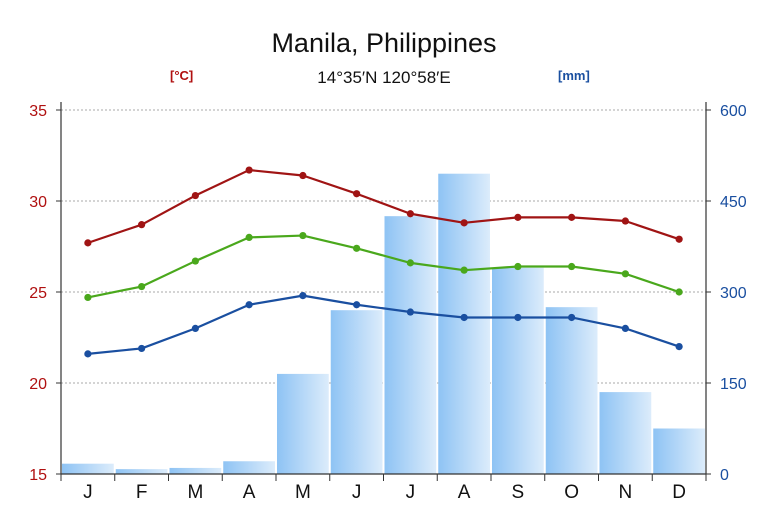  Describe the element at coordinates (38, 111) in the screenshot. I see `left-tick-label: 35` at that location.